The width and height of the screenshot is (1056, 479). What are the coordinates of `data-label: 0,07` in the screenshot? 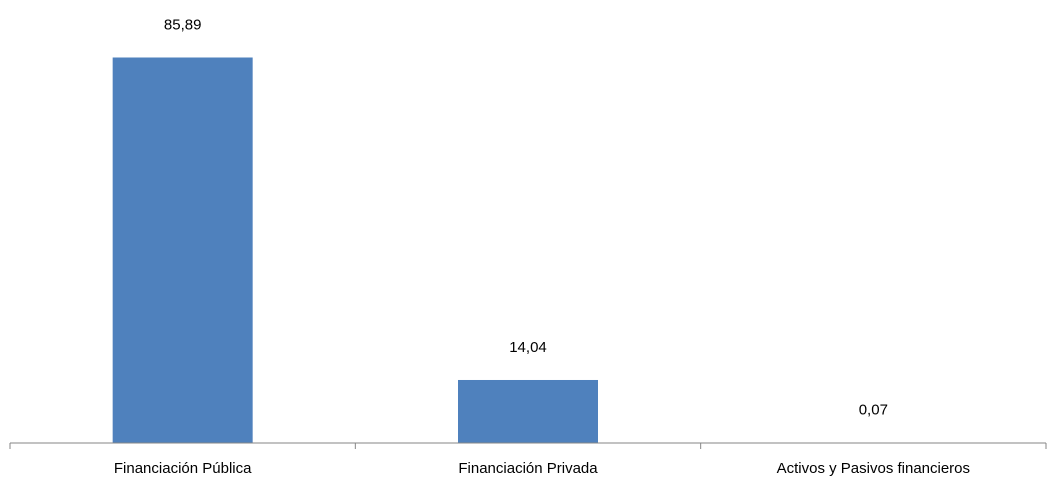 It's located at (873, 410).